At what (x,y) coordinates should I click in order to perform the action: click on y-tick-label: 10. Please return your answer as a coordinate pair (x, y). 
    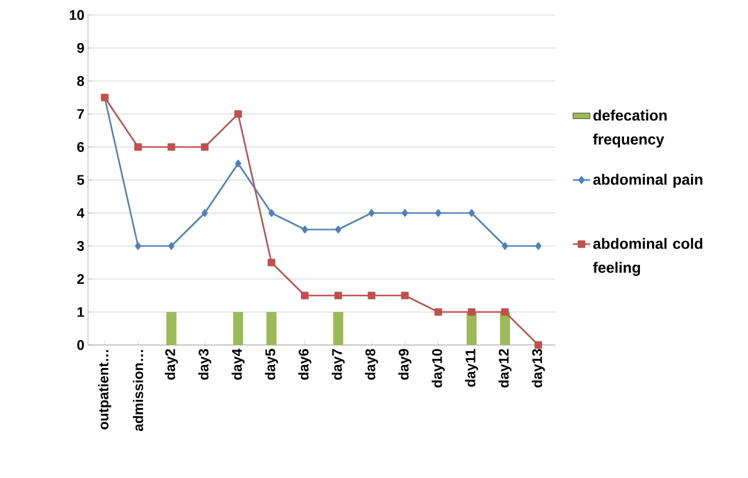
    Looking at the image, I should click on (77, 15).